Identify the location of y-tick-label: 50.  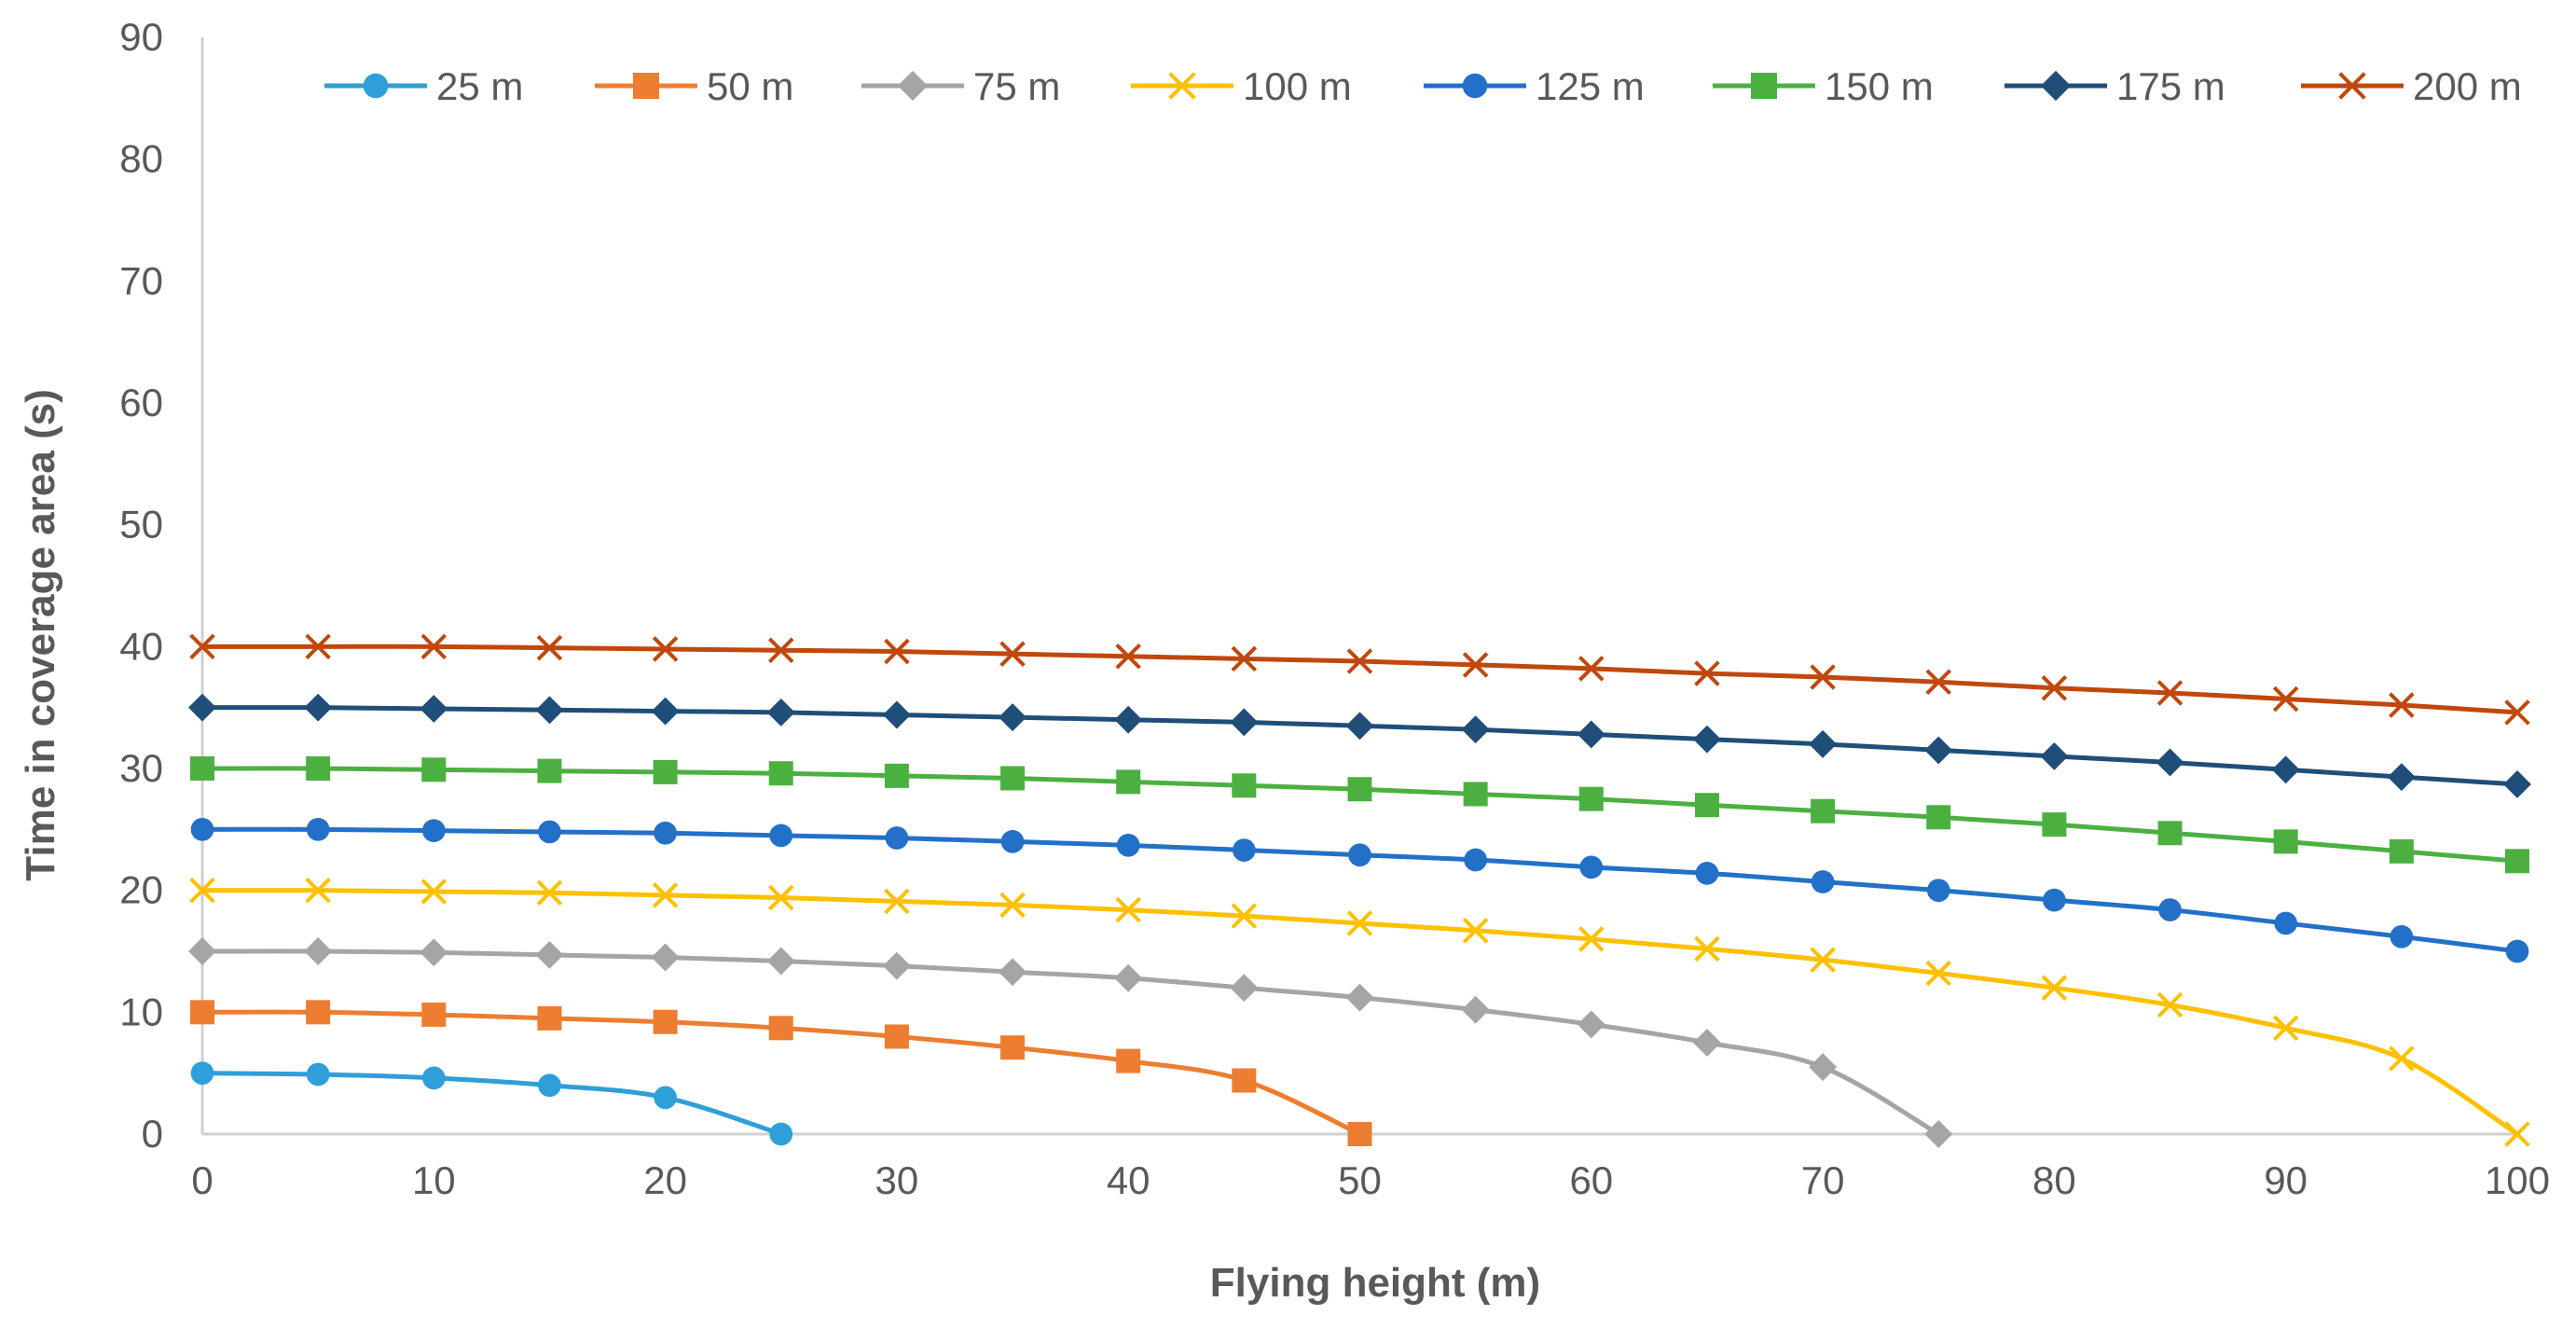
(141, 525).